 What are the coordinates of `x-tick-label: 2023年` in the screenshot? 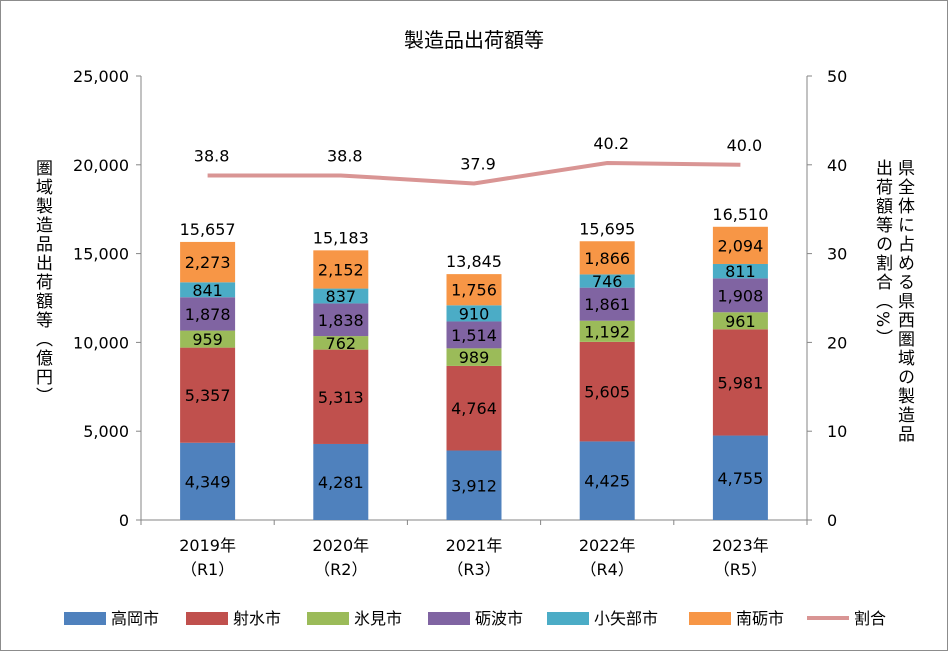 It's located at (740, 545).